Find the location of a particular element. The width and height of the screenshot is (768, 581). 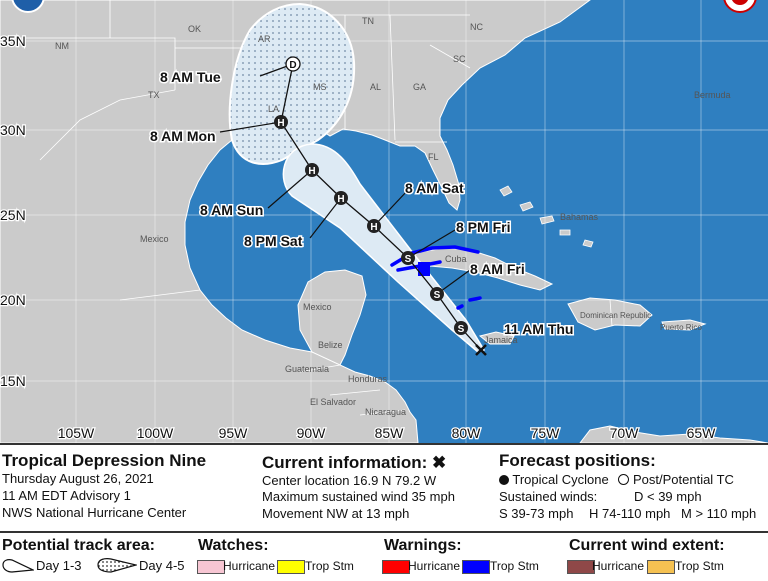

puerto-rico-island is located at coordinates (684, 325).